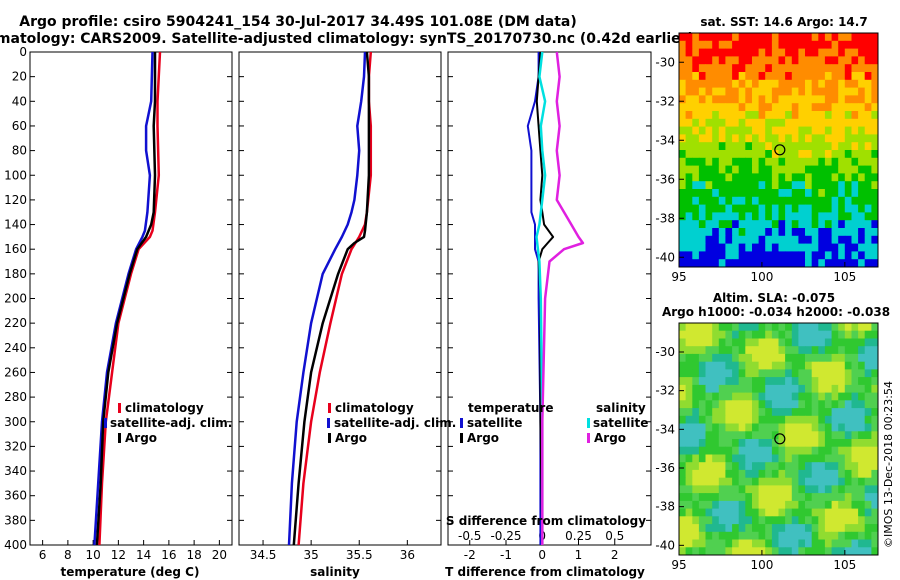 This screenshot has width=900, height=580. Describe the element at coordinates (665, 507) in the screenshot. I see `map-y-tick-label: -38` at that location.